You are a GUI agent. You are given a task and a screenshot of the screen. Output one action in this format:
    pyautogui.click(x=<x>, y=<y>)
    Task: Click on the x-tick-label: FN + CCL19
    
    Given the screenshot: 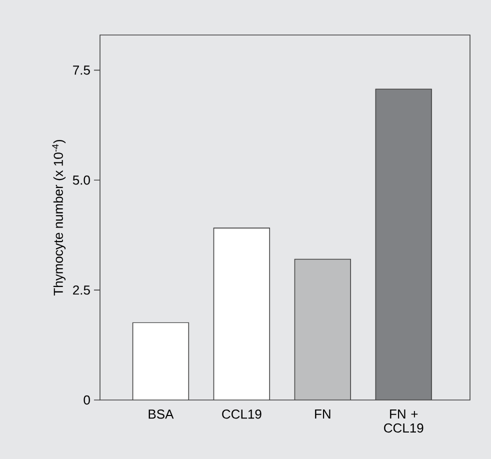 What is the action you would take?
    pyautogui.click(x=404, y=421)
    